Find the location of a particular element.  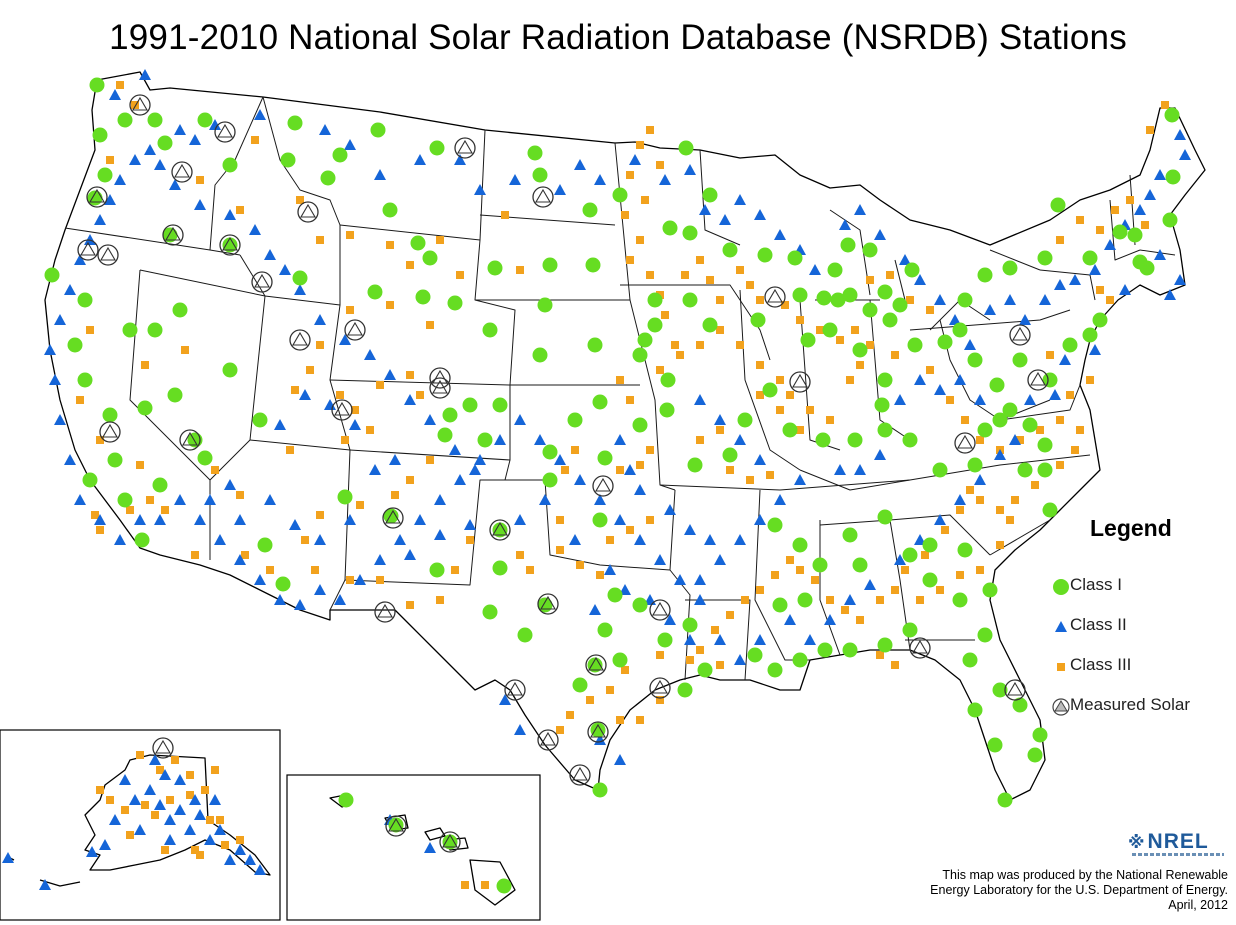

legend-item-class-i: Class I is located at coordinates (1142, 586).